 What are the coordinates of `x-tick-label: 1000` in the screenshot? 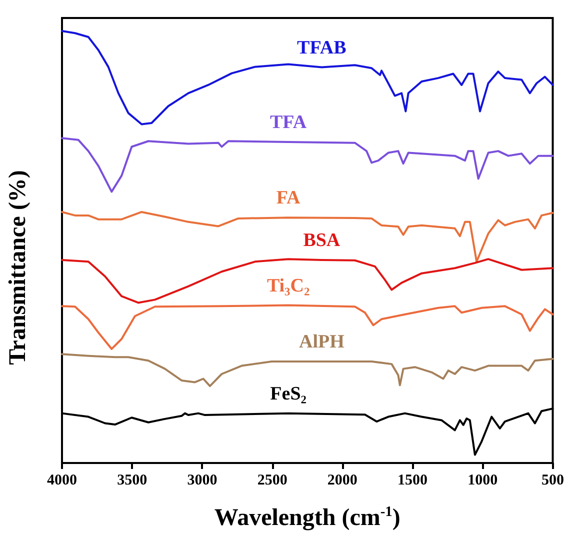 It's located at (483, 480).